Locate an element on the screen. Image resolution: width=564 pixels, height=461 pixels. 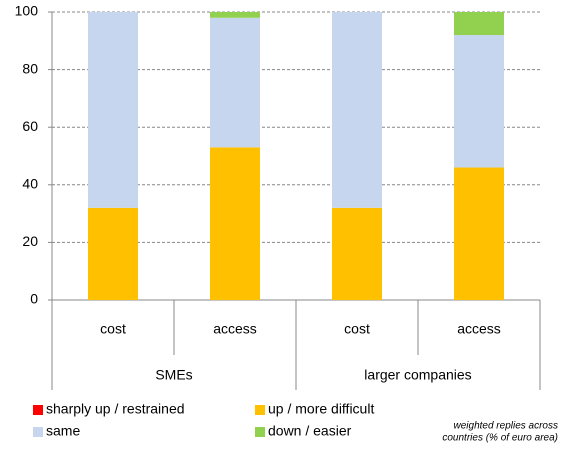
y-tick-label: 100 is located at coordinates (27, 11).